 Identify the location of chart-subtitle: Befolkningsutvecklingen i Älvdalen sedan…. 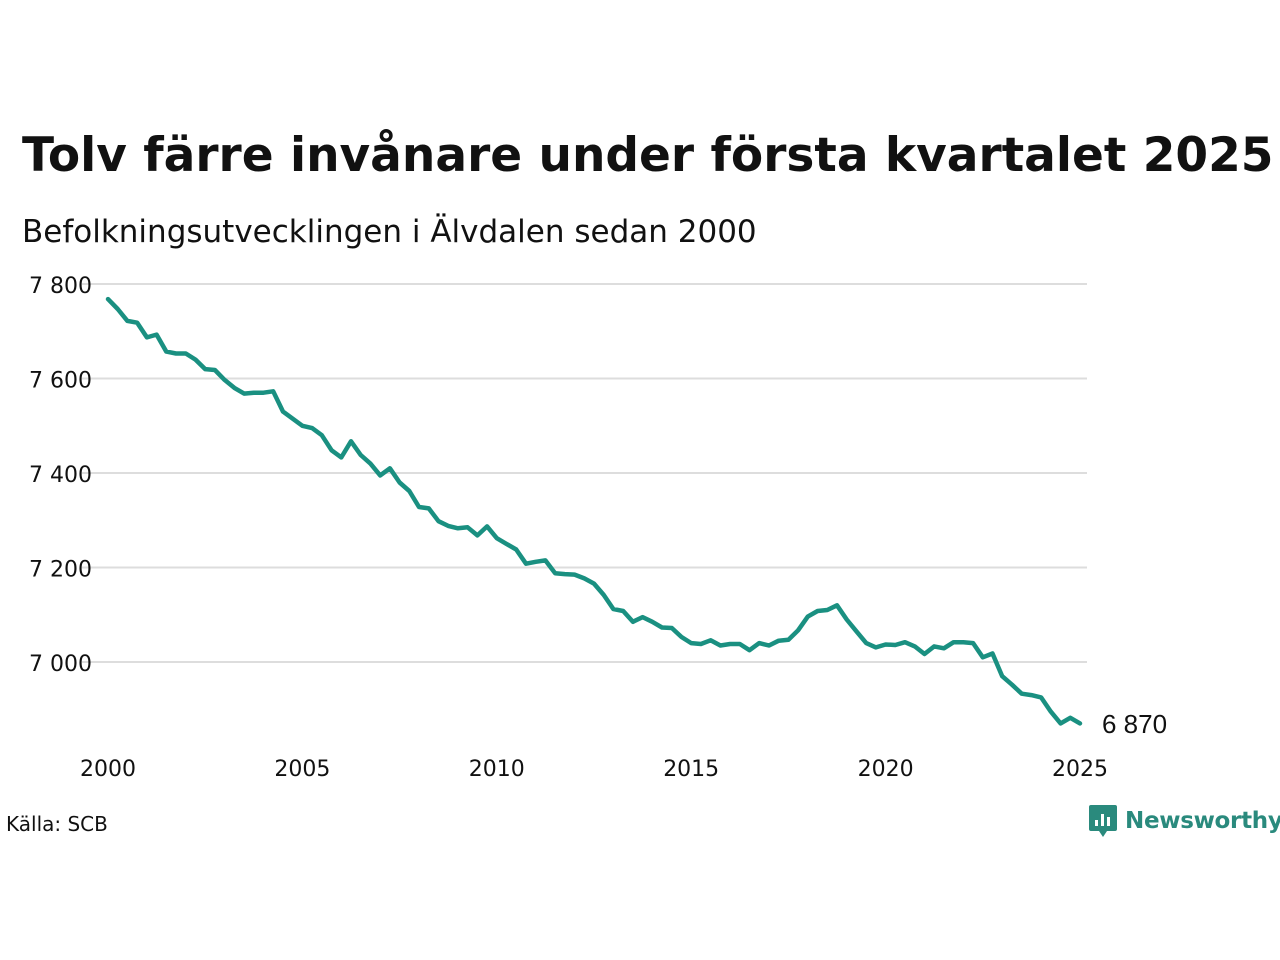
(389, 232).